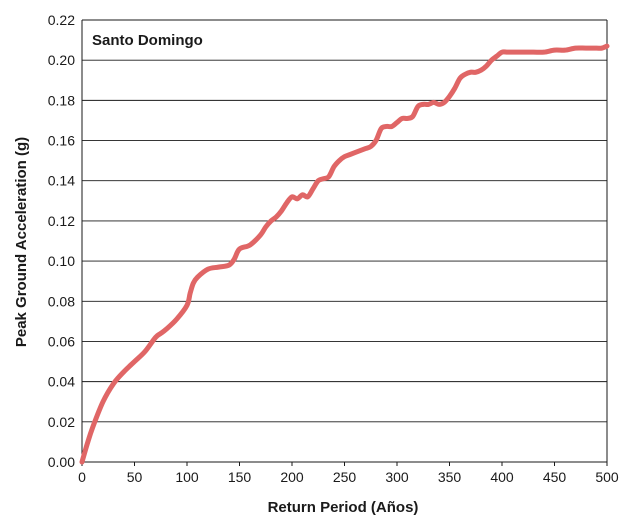  What do you see at coordinates (450, 477) in the screenshot?
I see `x-tick-label: 350` at bounding box center [450, 477].